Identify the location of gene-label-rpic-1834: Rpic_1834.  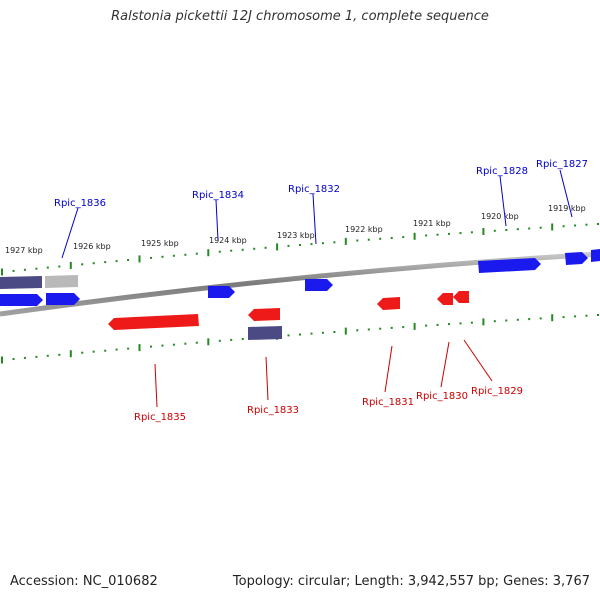
(218, 195).